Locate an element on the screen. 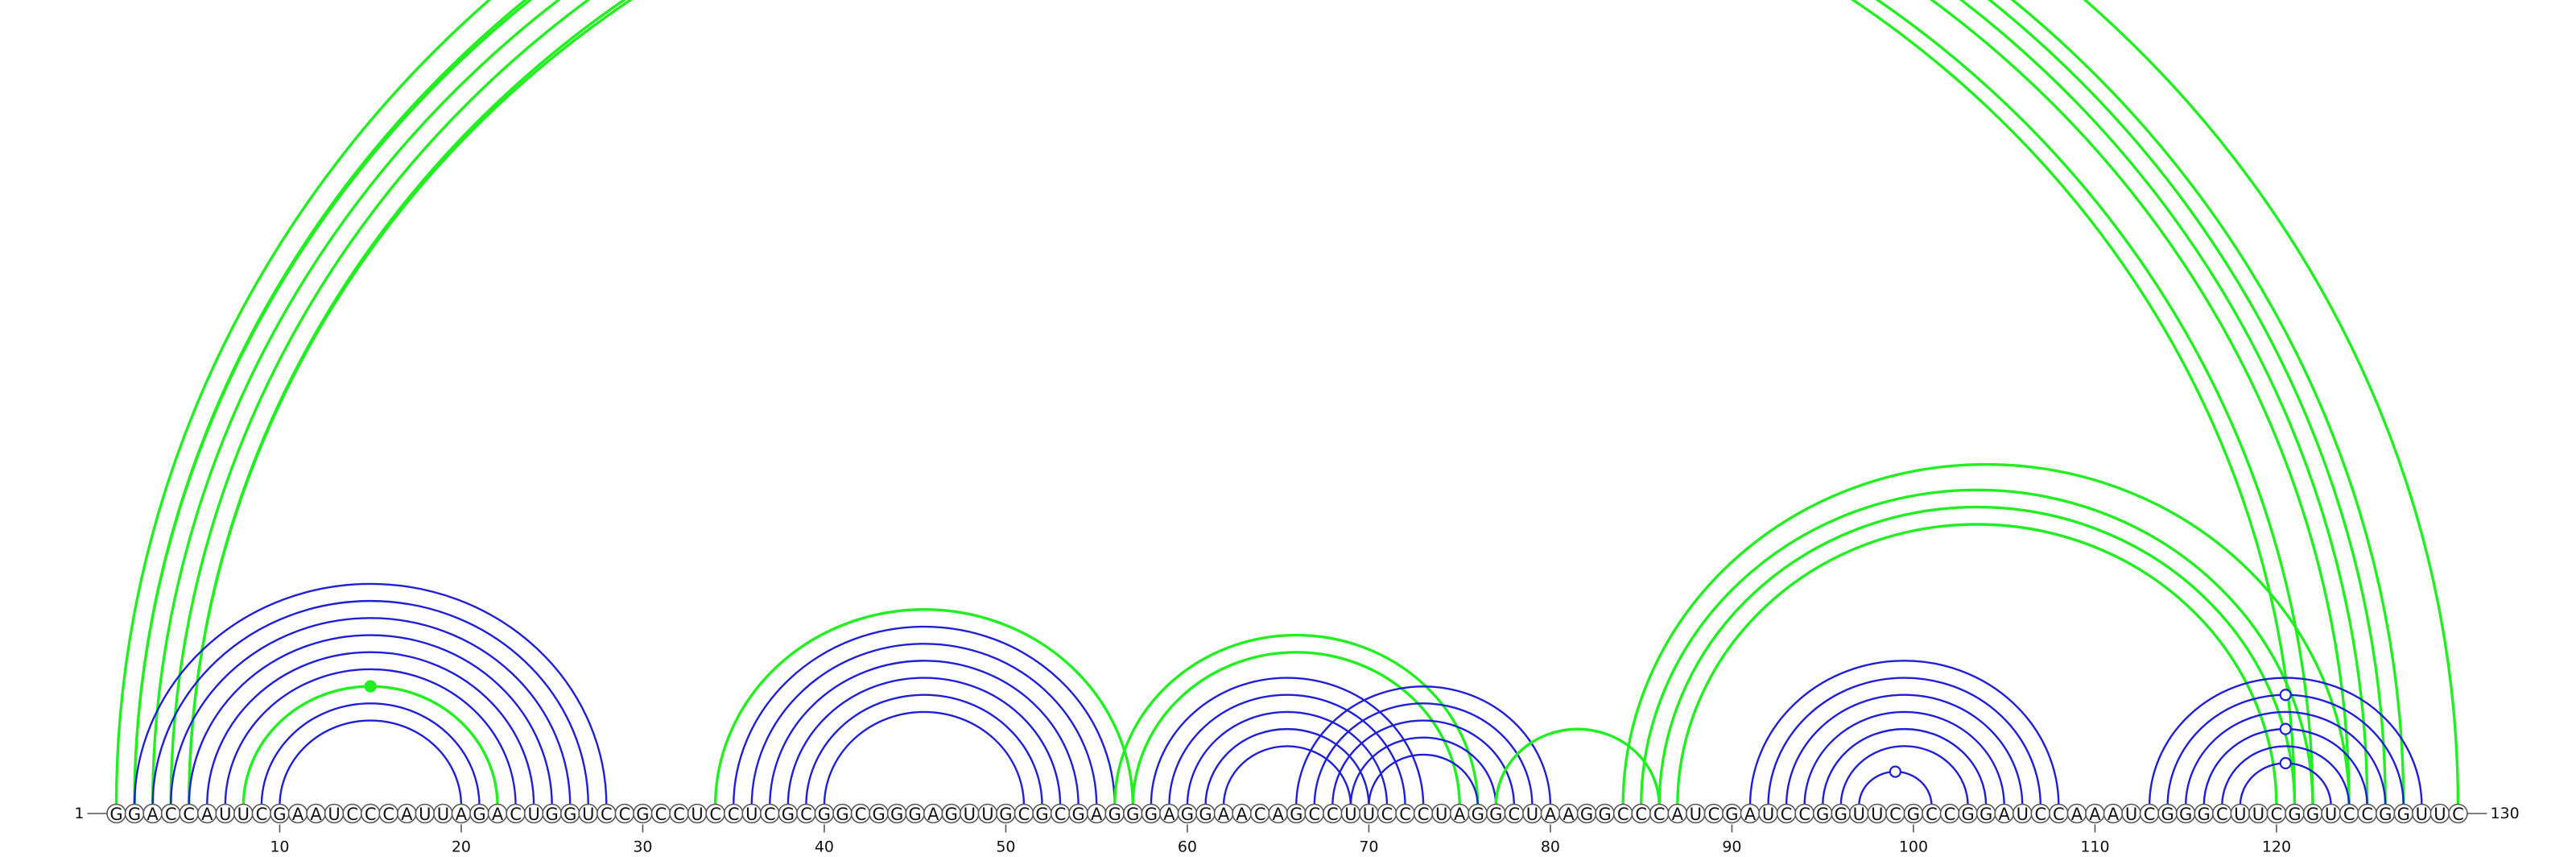 The image size is (2576, 857). nucleotide-92: U is located at coordinates (1768, 813).